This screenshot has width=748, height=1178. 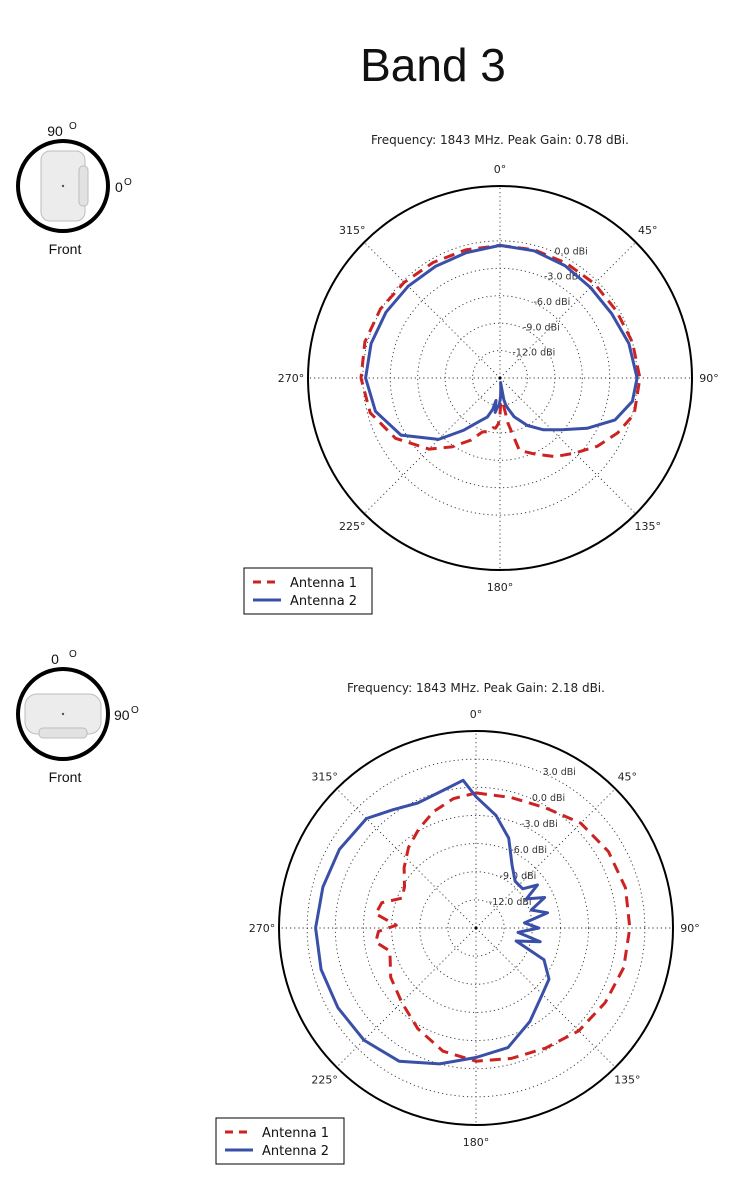 What do you see at coordinates (119, 187) in the screenshot?
I see `orientation-right-label: 0` at bounding box center [119, 187].